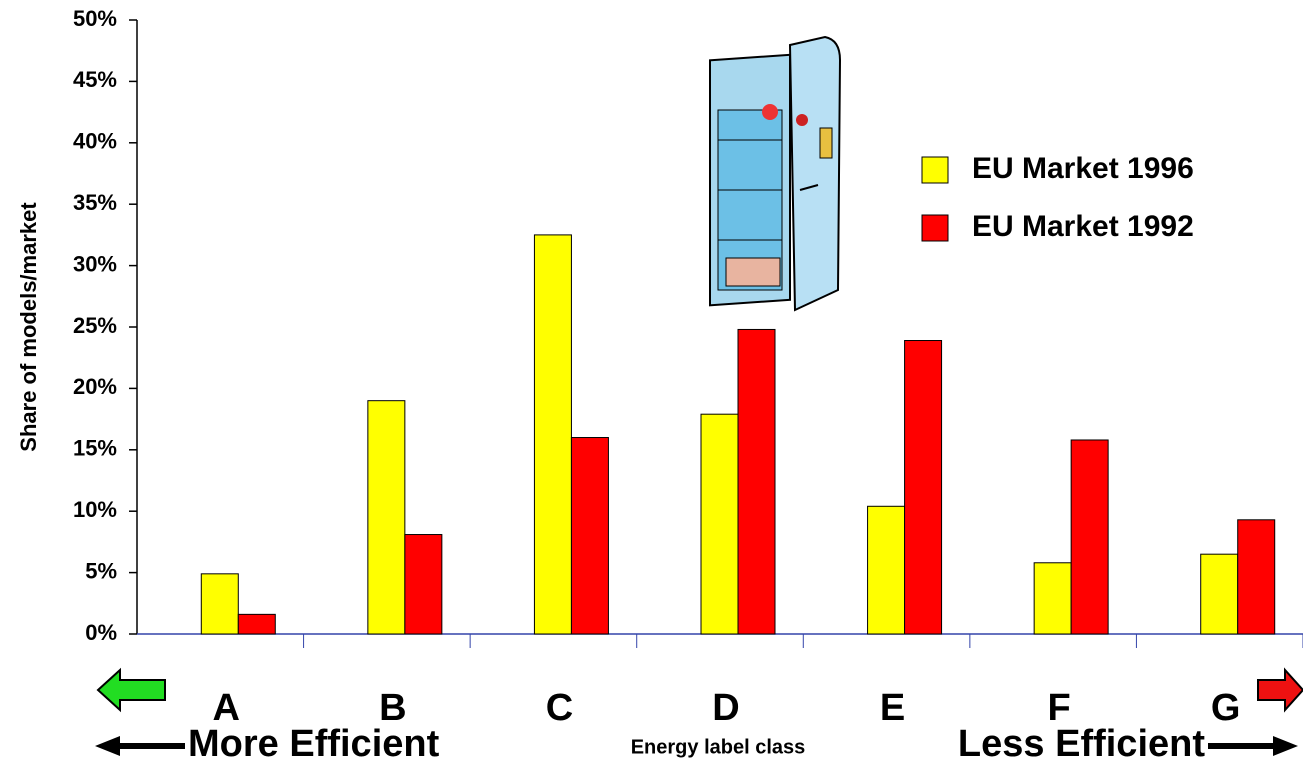 This screenshot has height=768, width=1303. What do you see at coordinates (1226, 708) in the screenshot?
I see `x-tick-label: G` at bounding box center [1226, 708].